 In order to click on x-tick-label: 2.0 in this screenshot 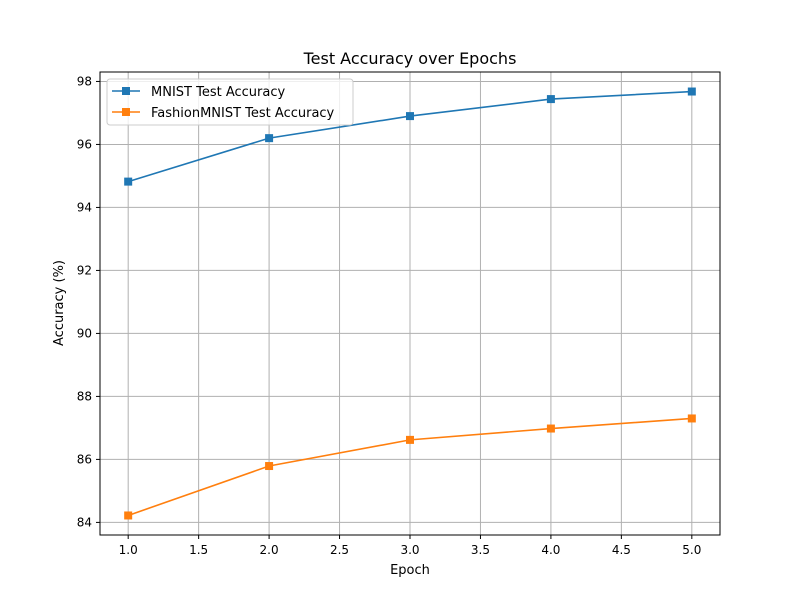, I will do `click(269, 550)`.